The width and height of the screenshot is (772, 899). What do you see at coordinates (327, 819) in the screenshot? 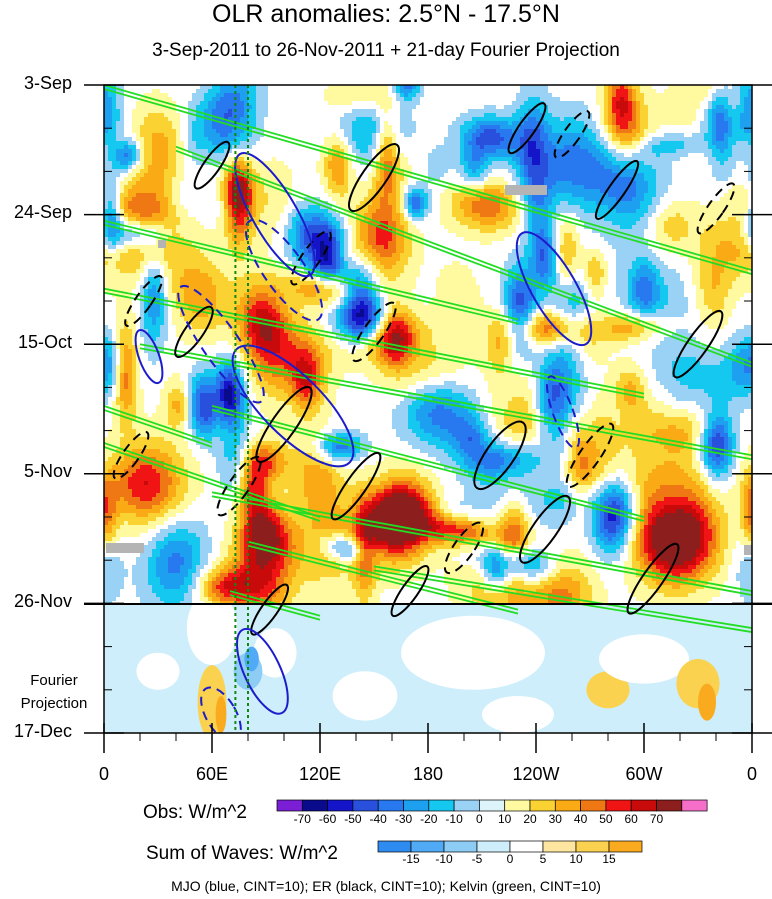
I see `obs-colorbar-label: -60` at bounding box center [327, 819].